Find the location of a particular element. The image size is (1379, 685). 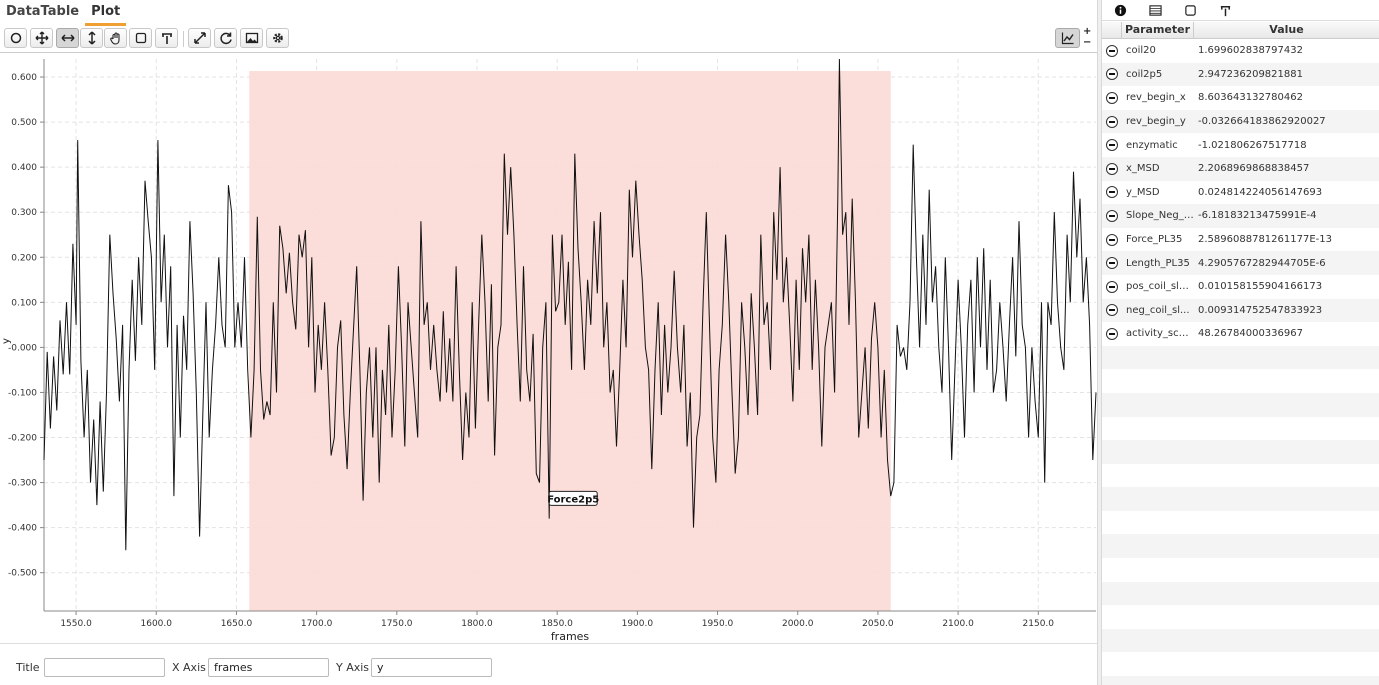

settings-icon is located at coordinates (277, 38).